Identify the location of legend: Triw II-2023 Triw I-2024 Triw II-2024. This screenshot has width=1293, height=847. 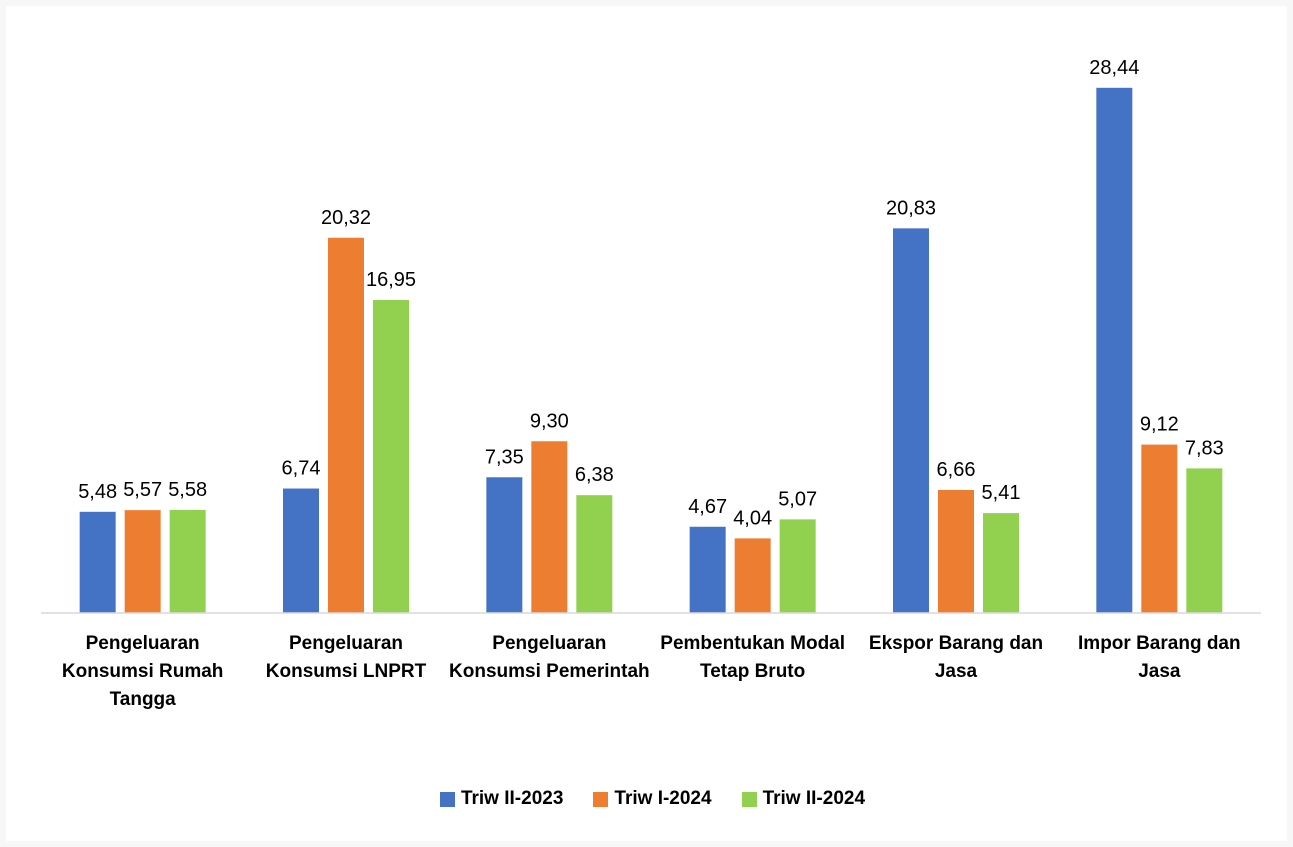
(646, 799).